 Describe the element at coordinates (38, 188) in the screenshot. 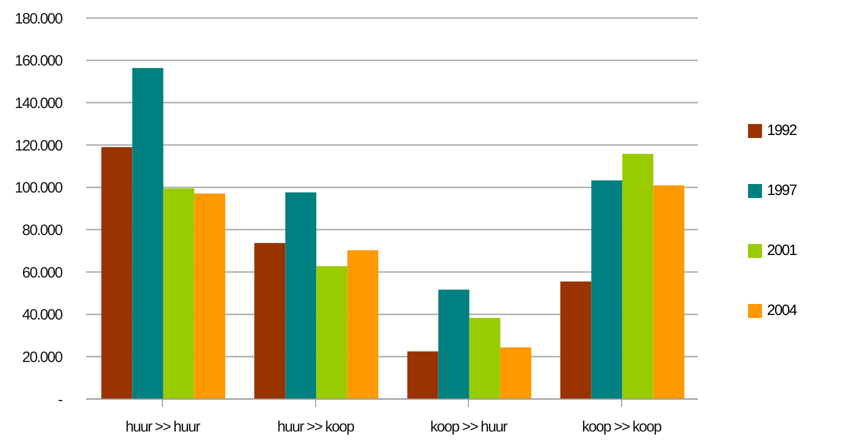

I see `y-tick-label: 100.000` at that location.